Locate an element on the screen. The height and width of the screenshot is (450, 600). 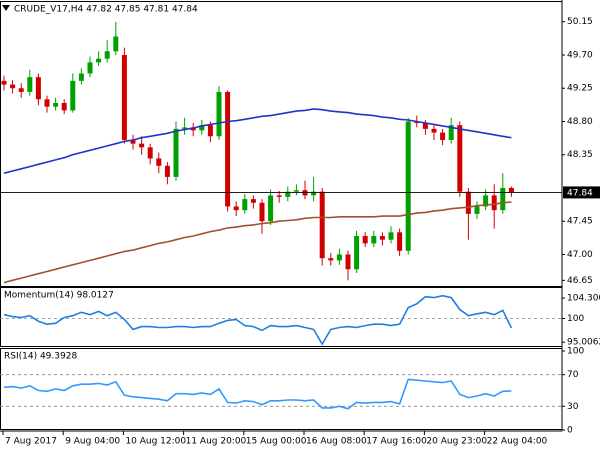
panel-title: Momentum(14) 98.0127 is located at coordinates (59, 296).